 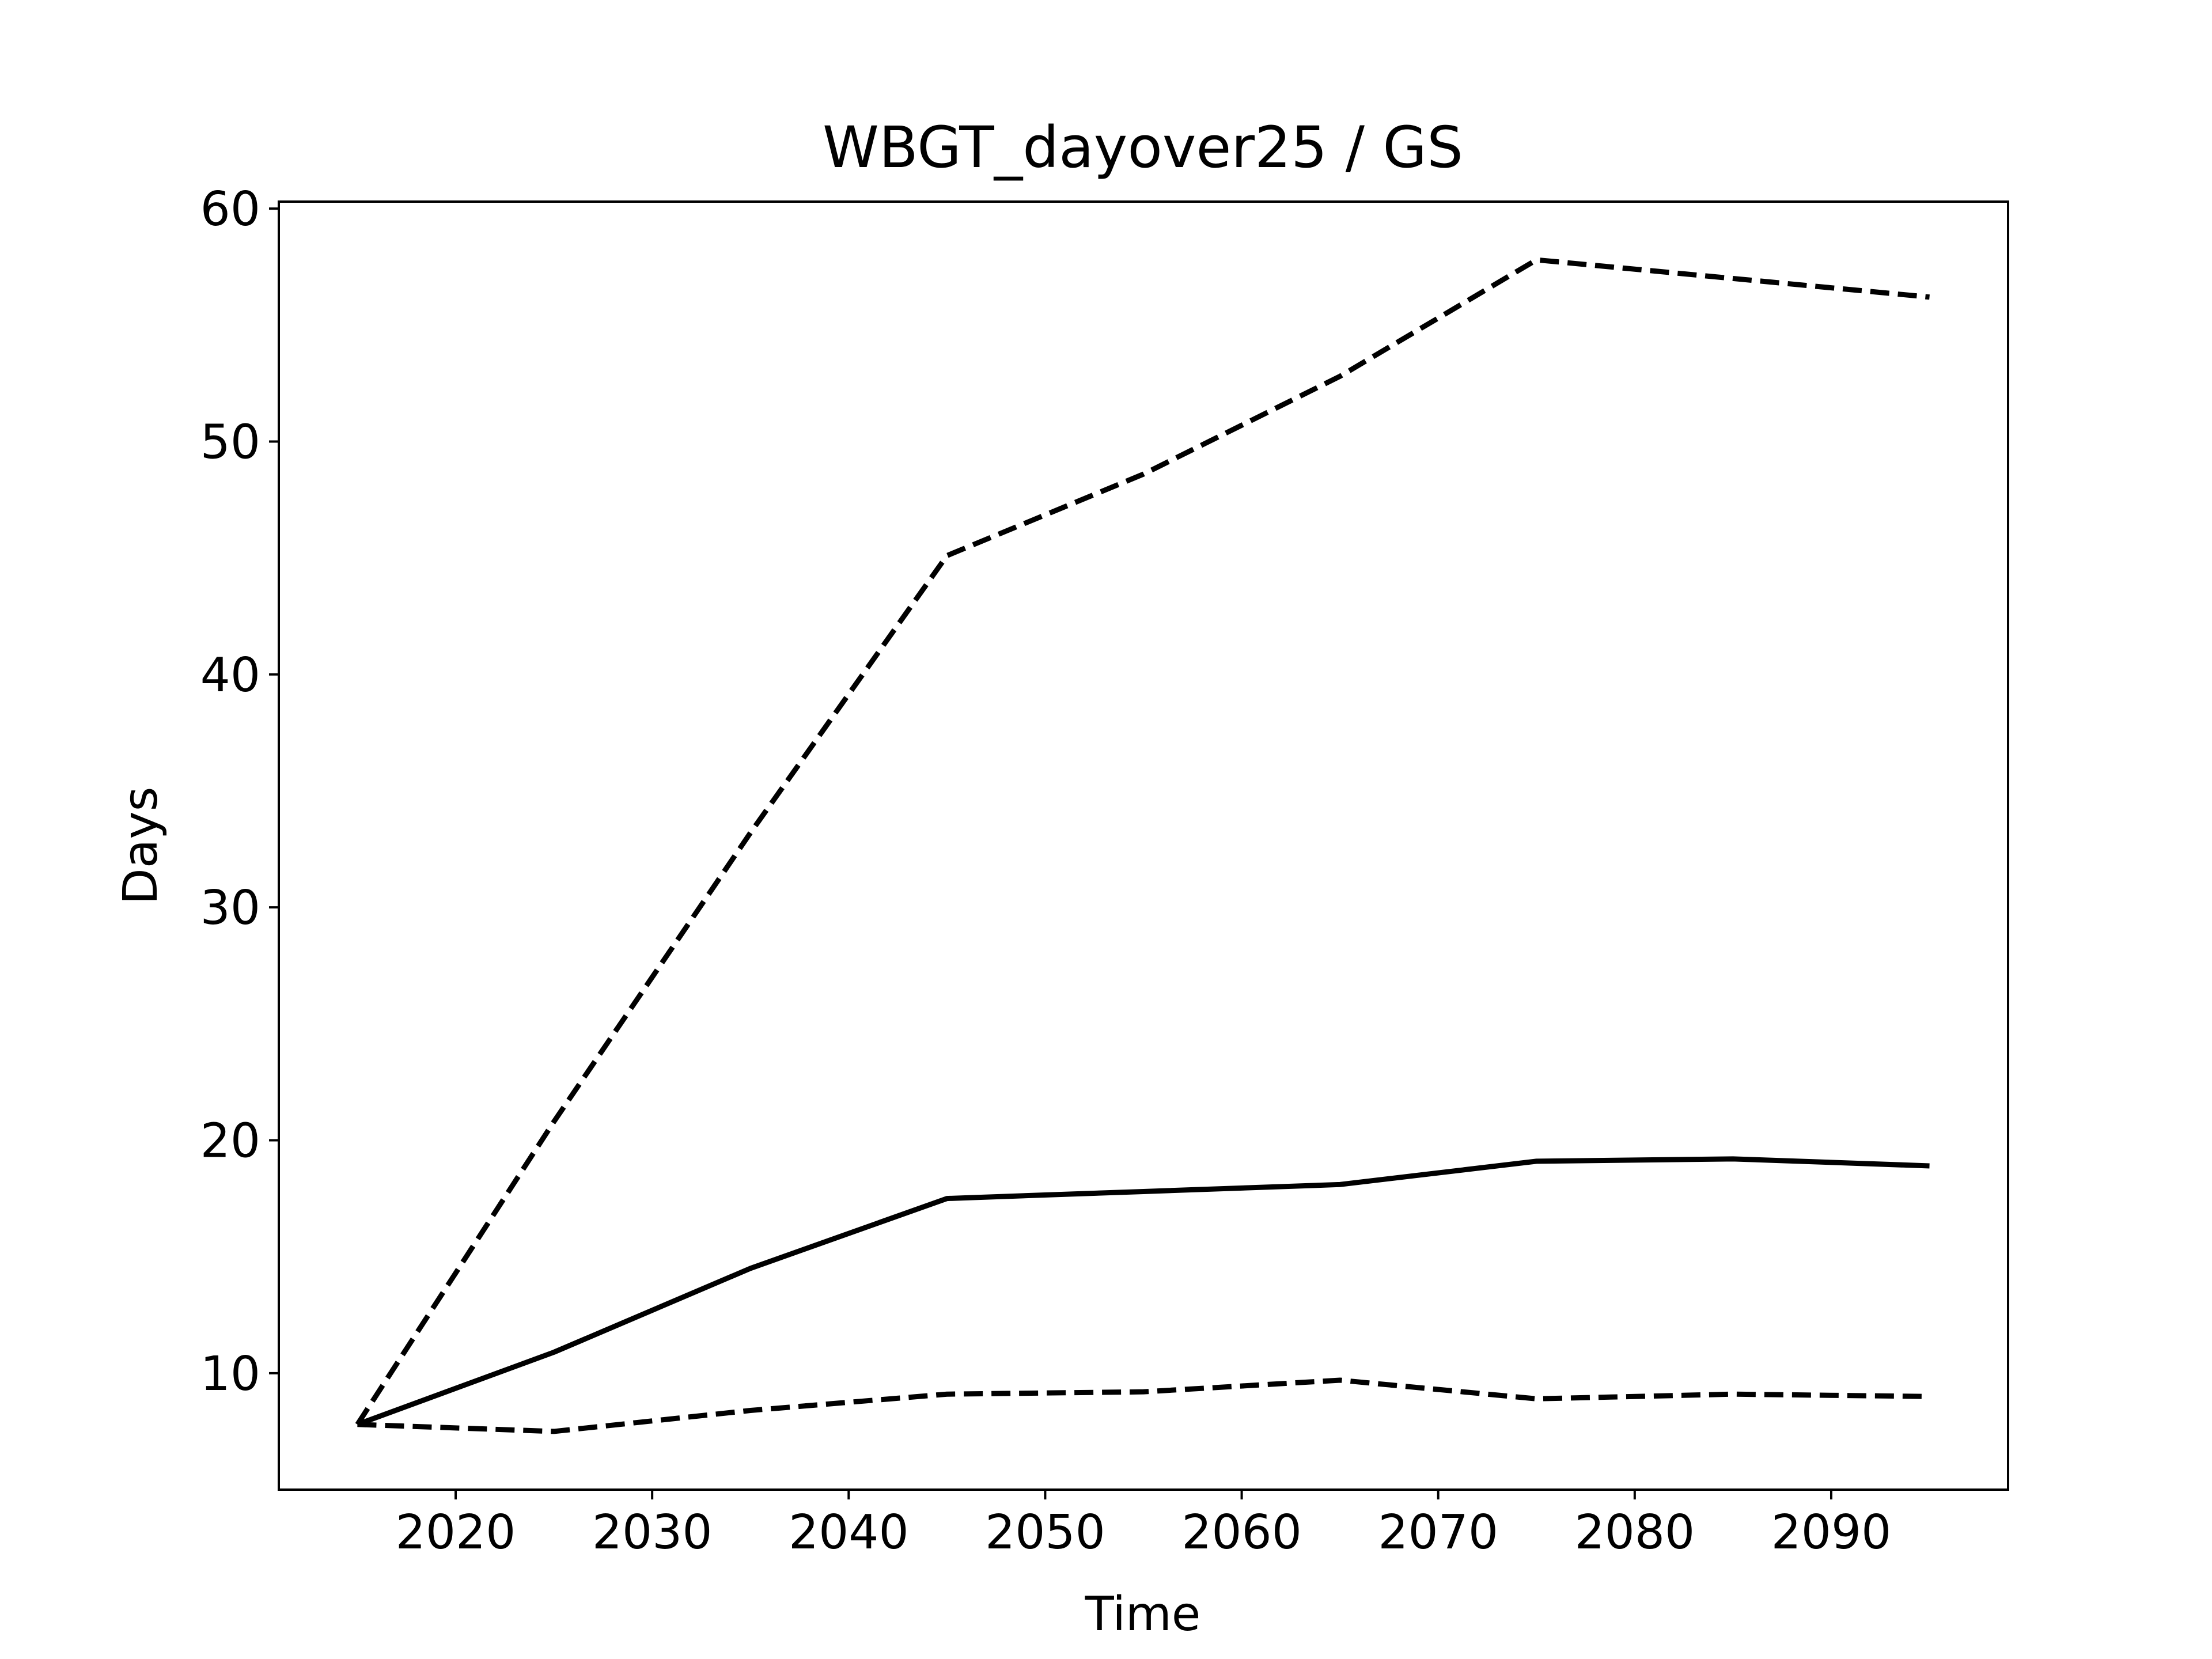 I want to click on x-axis-label: Time, so click(x=1143, y=1614).